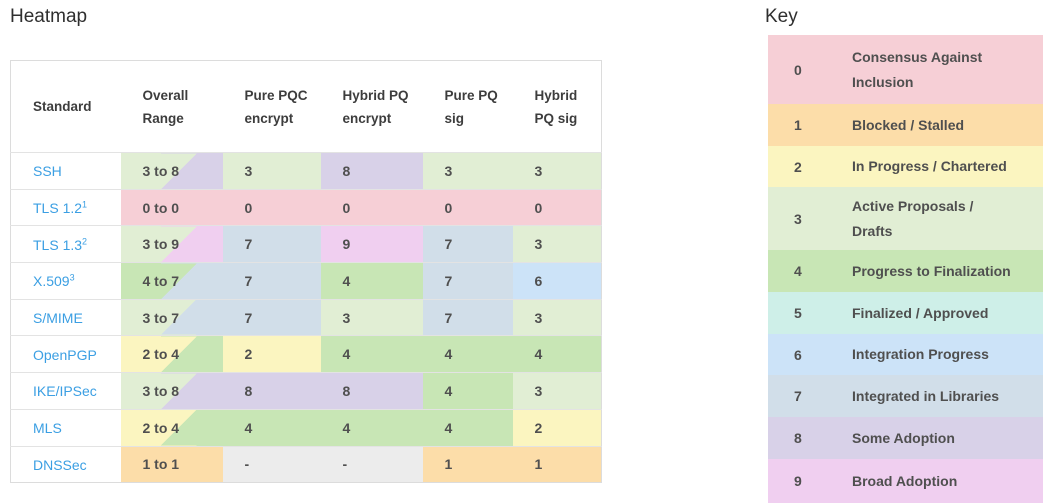 This screenshot has width=1048, height=503. What do you see at coordinates (798, 354) in the screenshot?
I see `key-level: 6` at bounding box center [798, 354].